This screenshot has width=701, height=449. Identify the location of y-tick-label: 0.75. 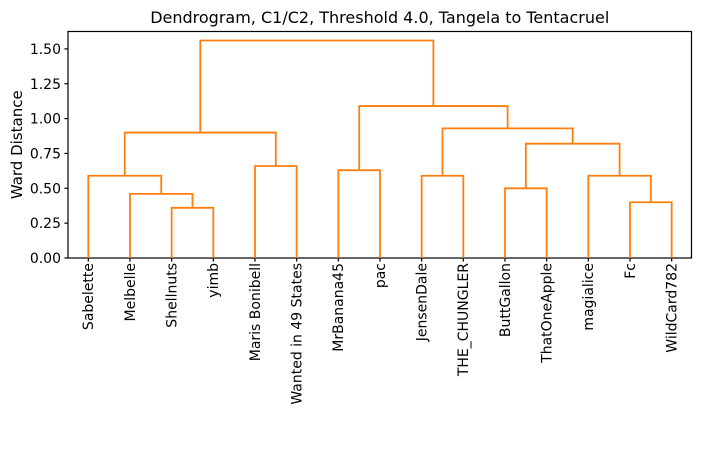
(45, 154).